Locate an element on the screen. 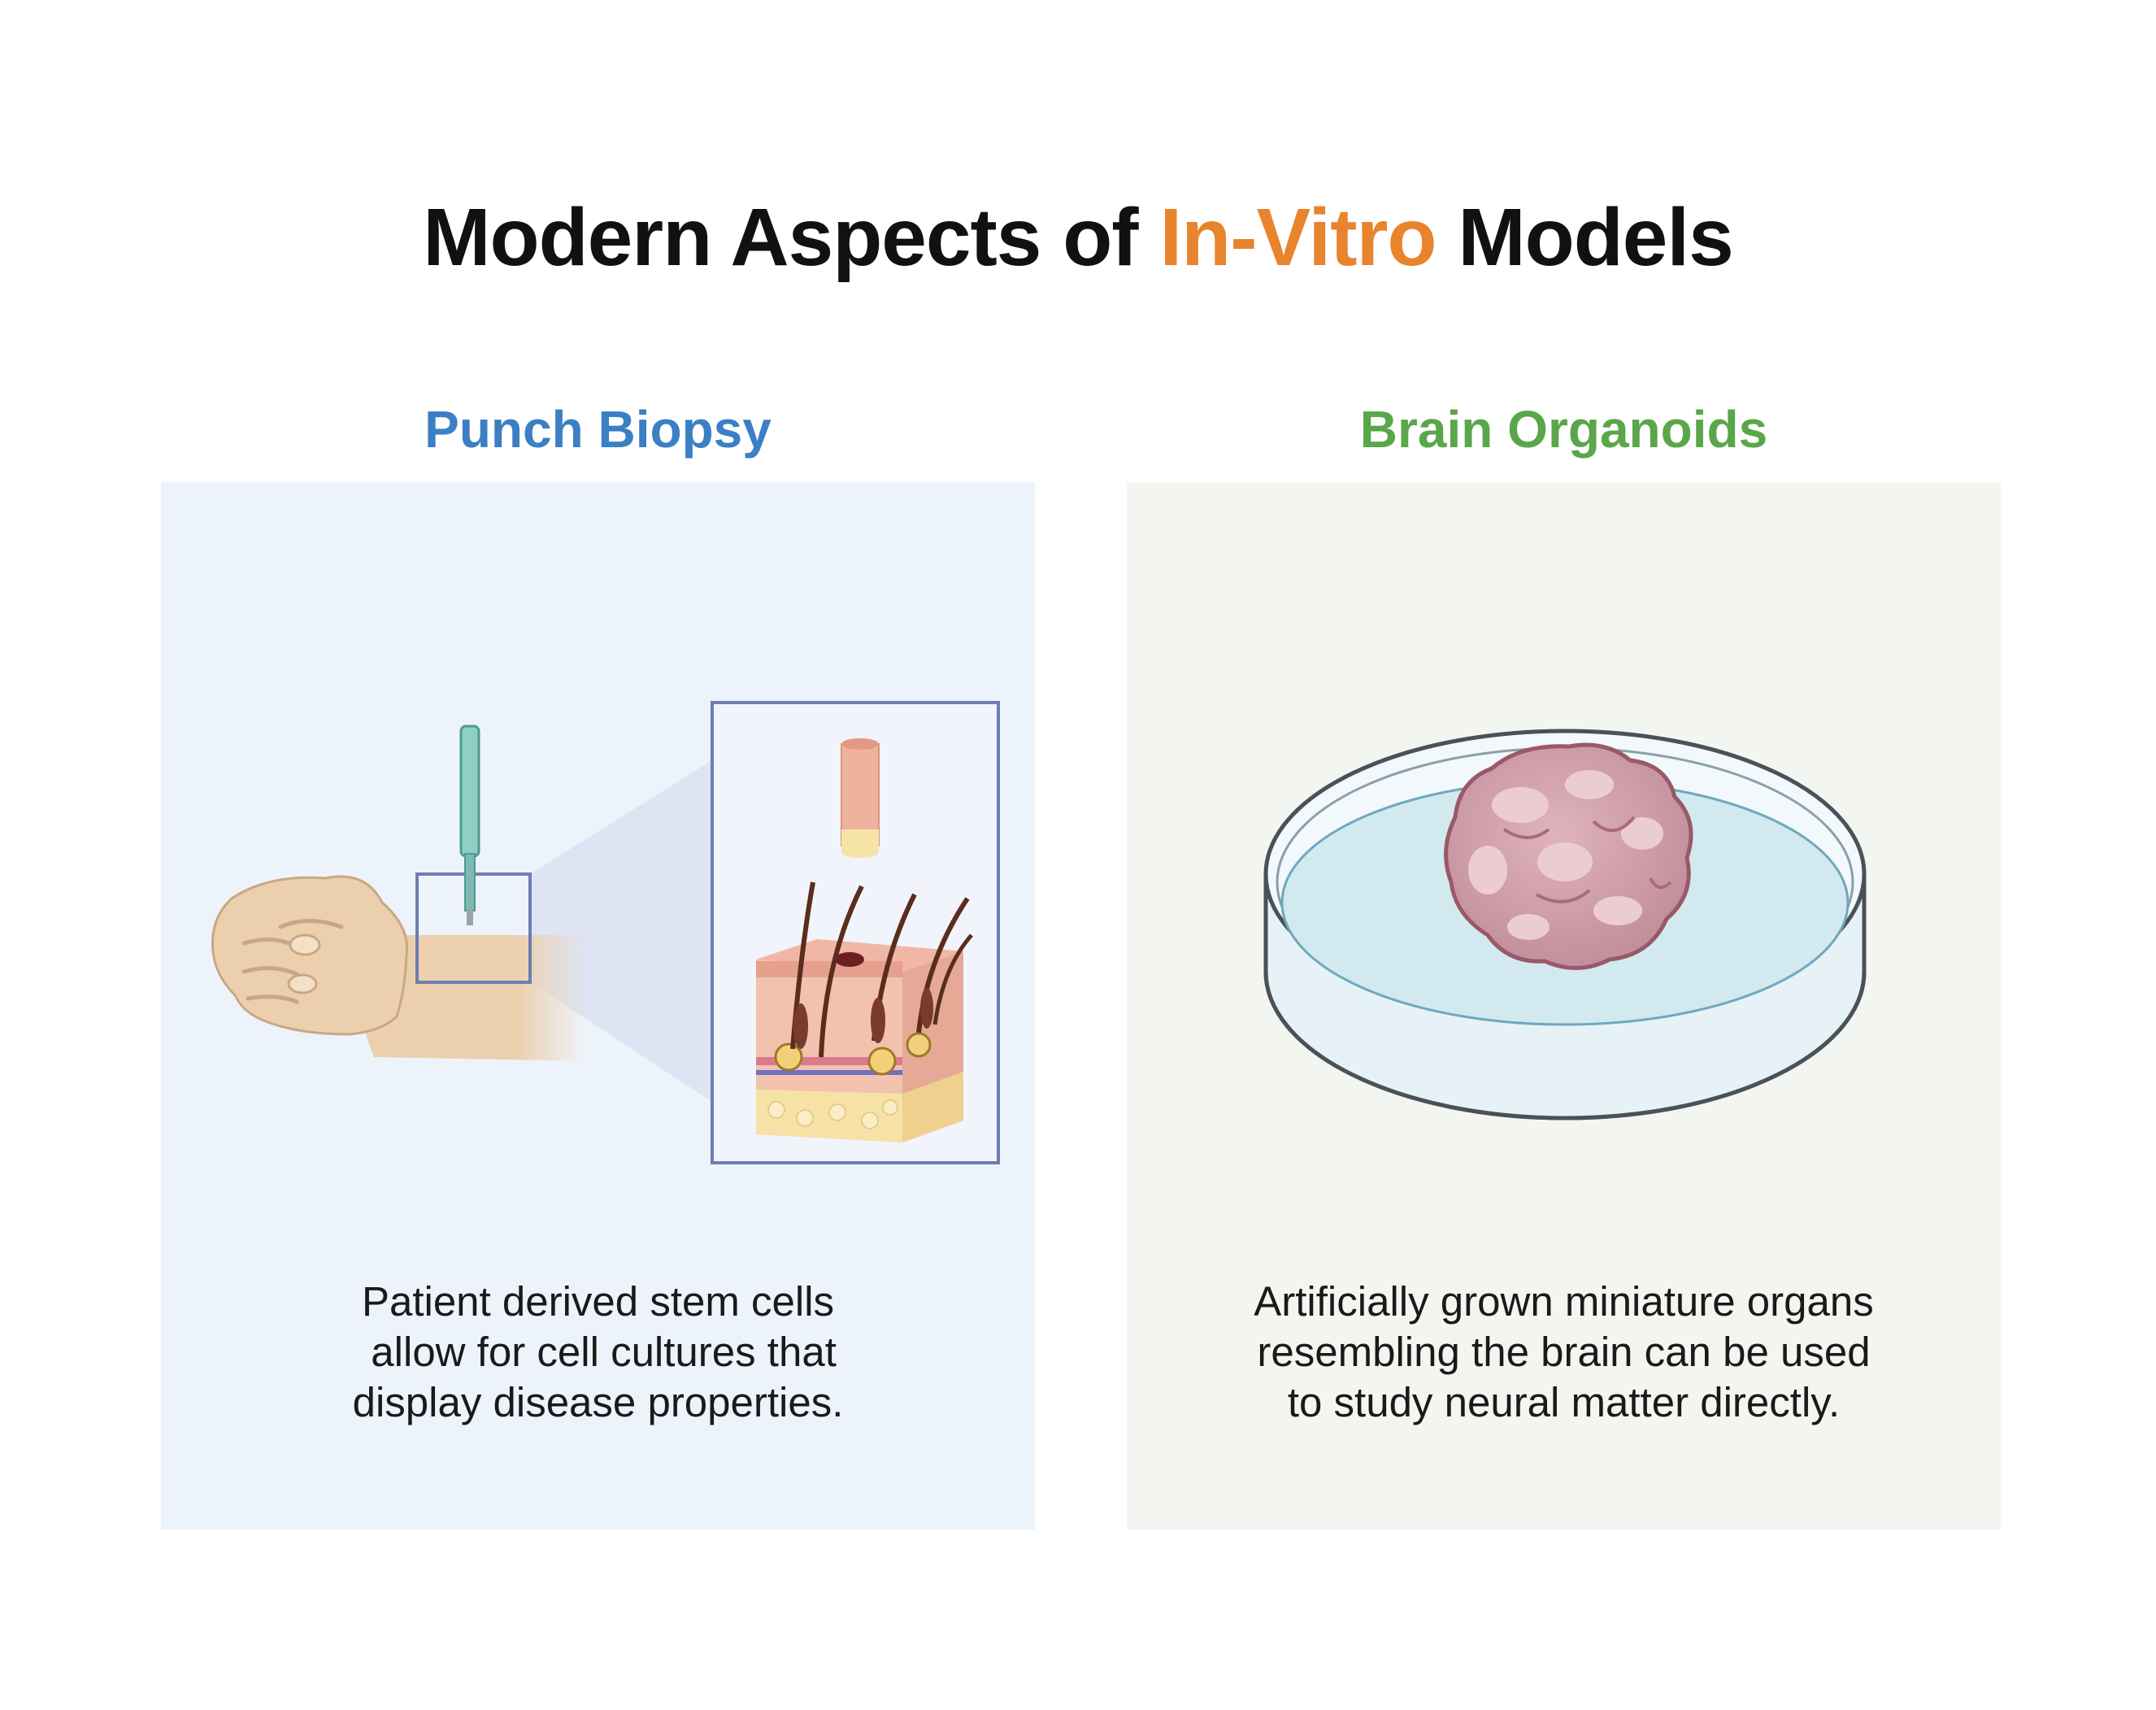  biopsy-punch-icon is located at coordinates (470, 824).